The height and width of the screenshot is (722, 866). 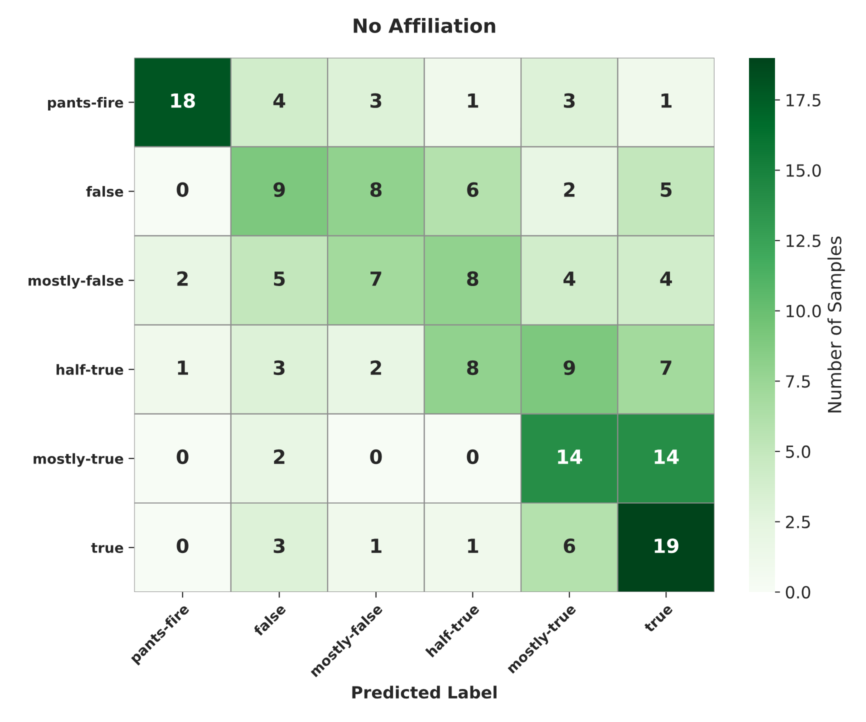 What do you see at coordinates (803, 170) in the screenshot?
I see `color-bar-label: 15.0` at bounding box center [803, 170].